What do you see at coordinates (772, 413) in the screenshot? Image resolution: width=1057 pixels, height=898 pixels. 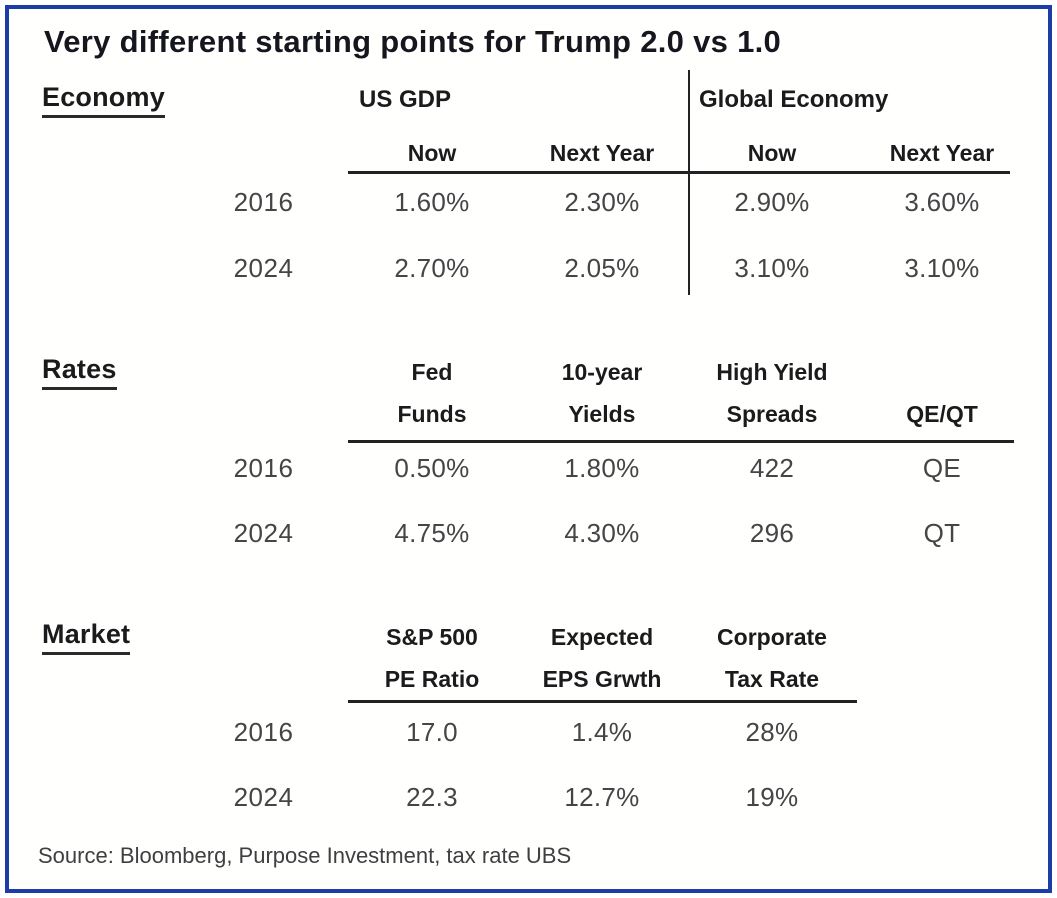 I see `rates-col-header-spreads: Spreads` at bounding box center [772, 413].